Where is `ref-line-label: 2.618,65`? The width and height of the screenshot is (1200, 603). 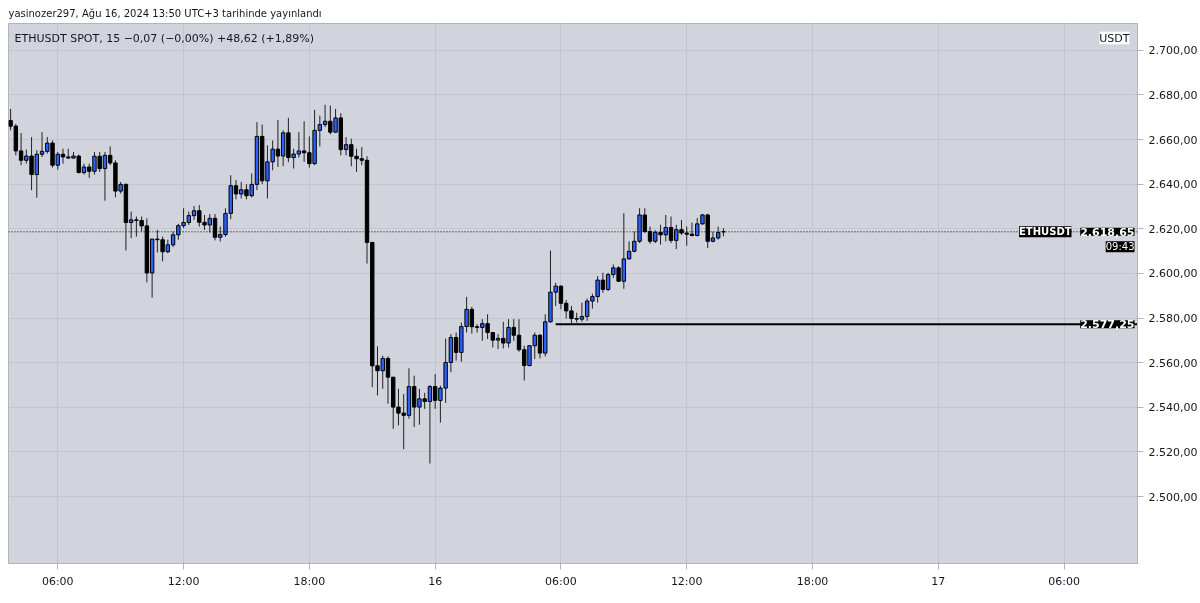
ref-line-label: 2.618,65 is located at coordinates (1107, 232).